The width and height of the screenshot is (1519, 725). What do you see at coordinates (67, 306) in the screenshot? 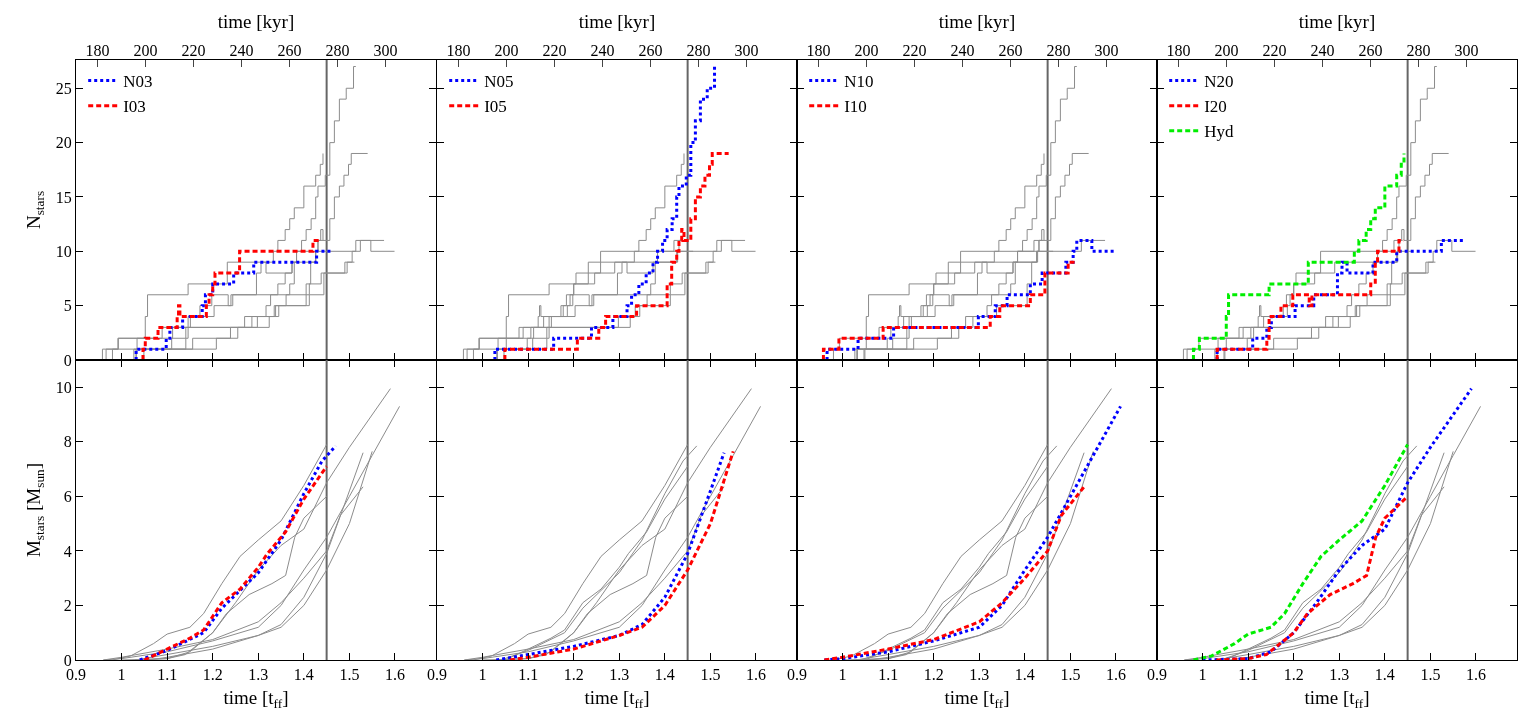
I see `y-tick-label: 5` at bounding box center [67, 306].